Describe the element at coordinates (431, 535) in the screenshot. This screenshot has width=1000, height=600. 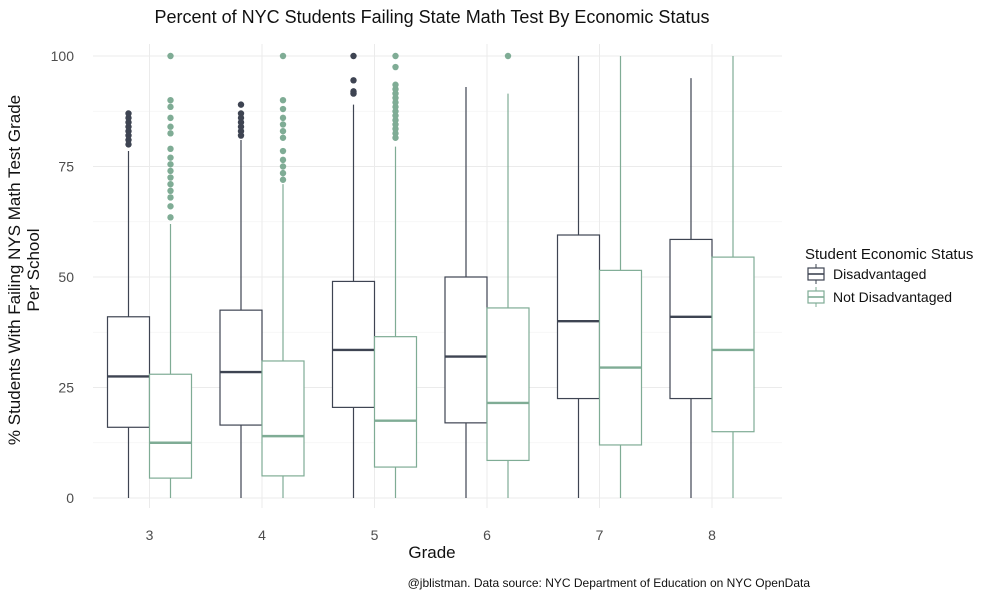
I see `x-axis-ticks: 3 4 5 6 7 8` at that location.